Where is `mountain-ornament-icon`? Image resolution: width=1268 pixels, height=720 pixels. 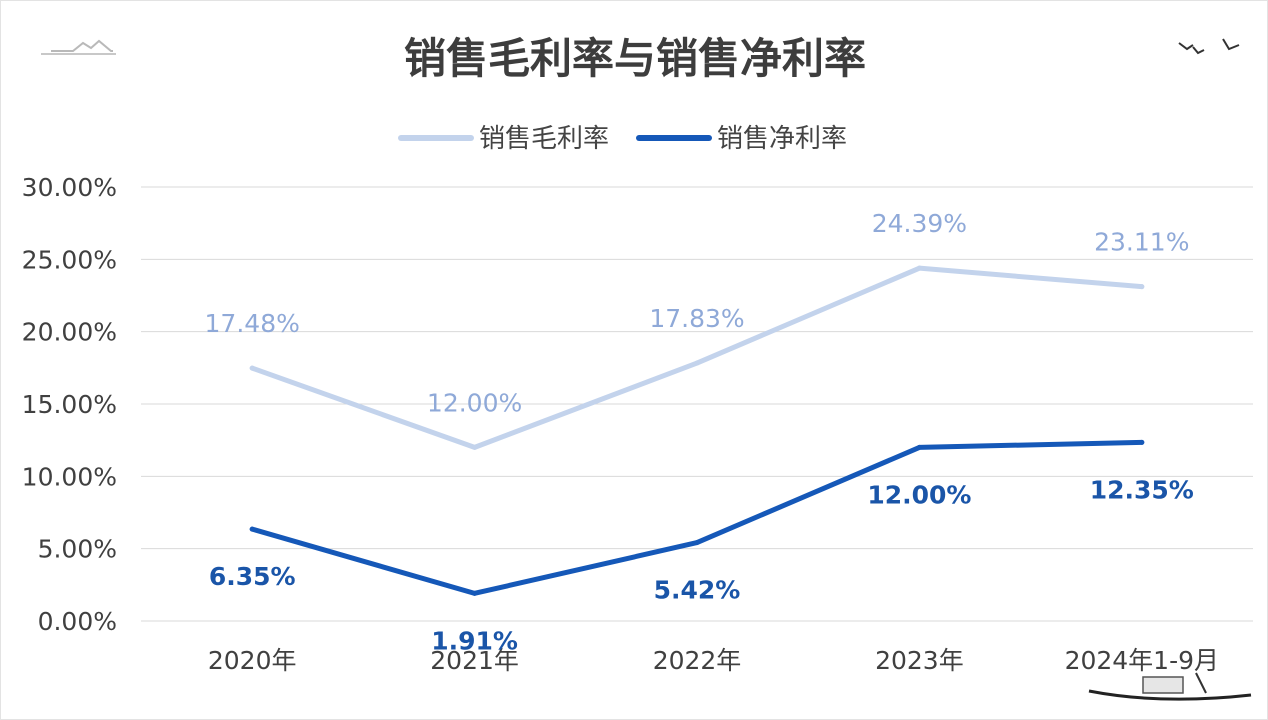 mountain-ornament-icon is located at coordinates (78, 47).